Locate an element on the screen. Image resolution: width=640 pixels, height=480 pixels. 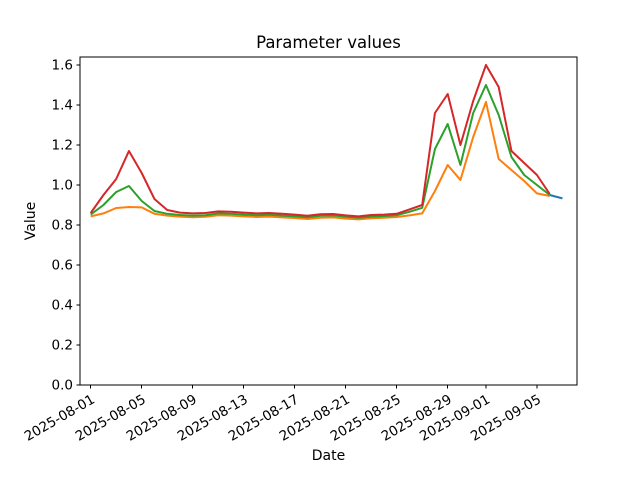
y-tick-label: 1.2 is located at coordinates (62, 146).